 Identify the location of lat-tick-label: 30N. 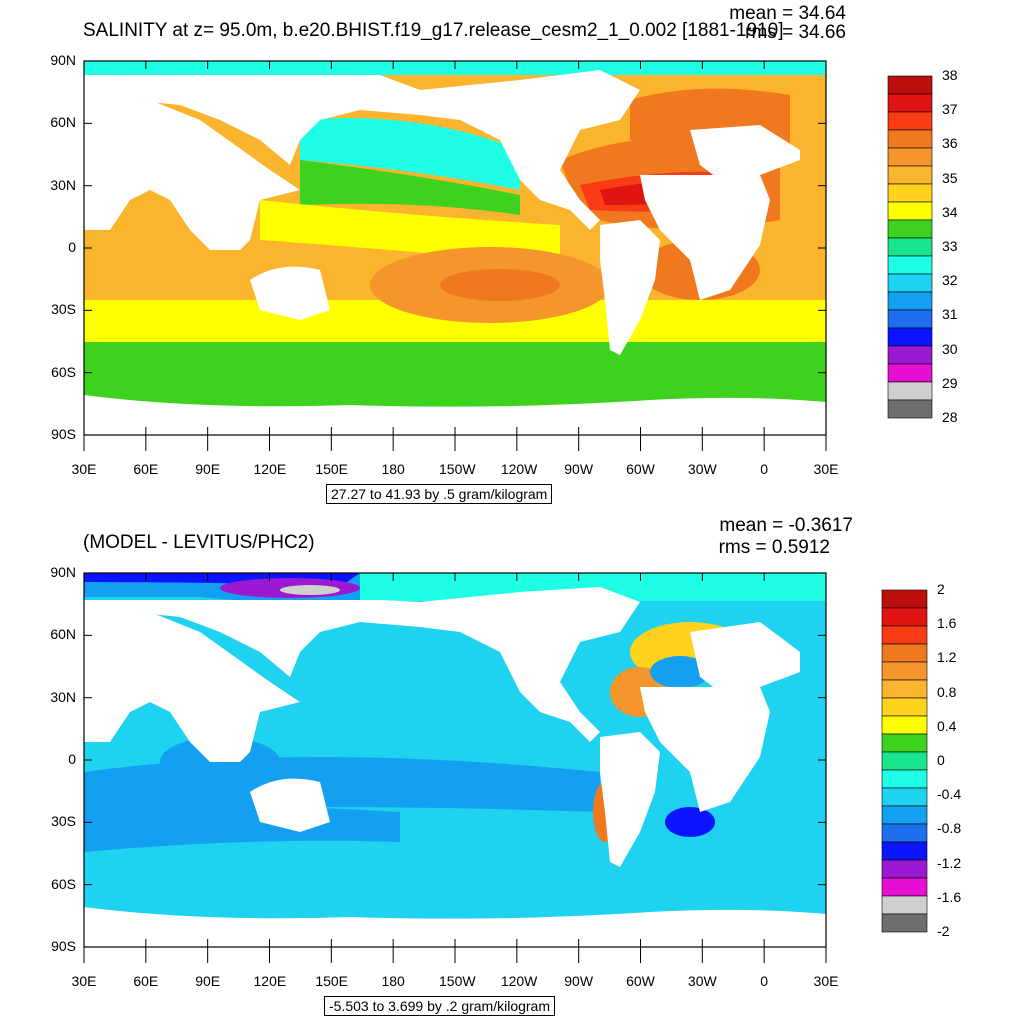
(63, 184).